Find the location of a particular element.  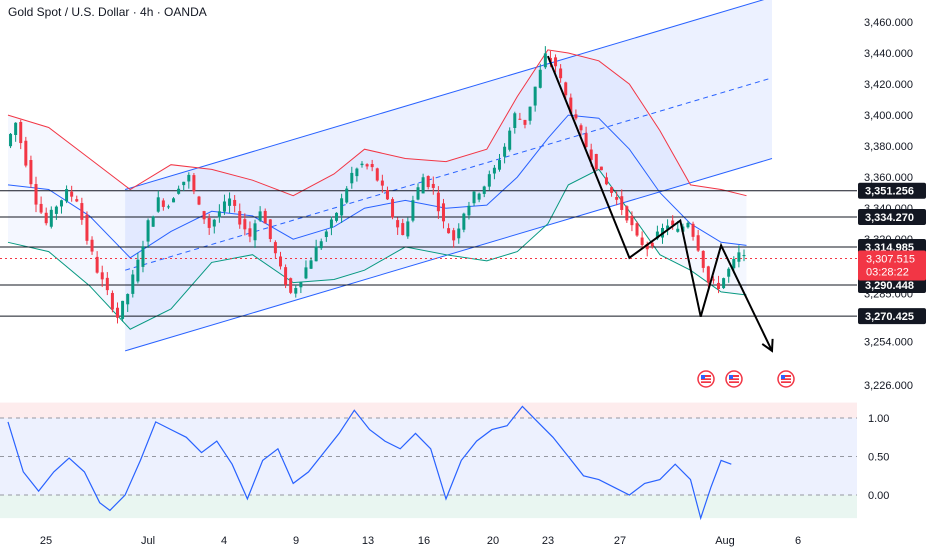

price-tick-label: 3,460.000 is located at coordinates (888, 23).